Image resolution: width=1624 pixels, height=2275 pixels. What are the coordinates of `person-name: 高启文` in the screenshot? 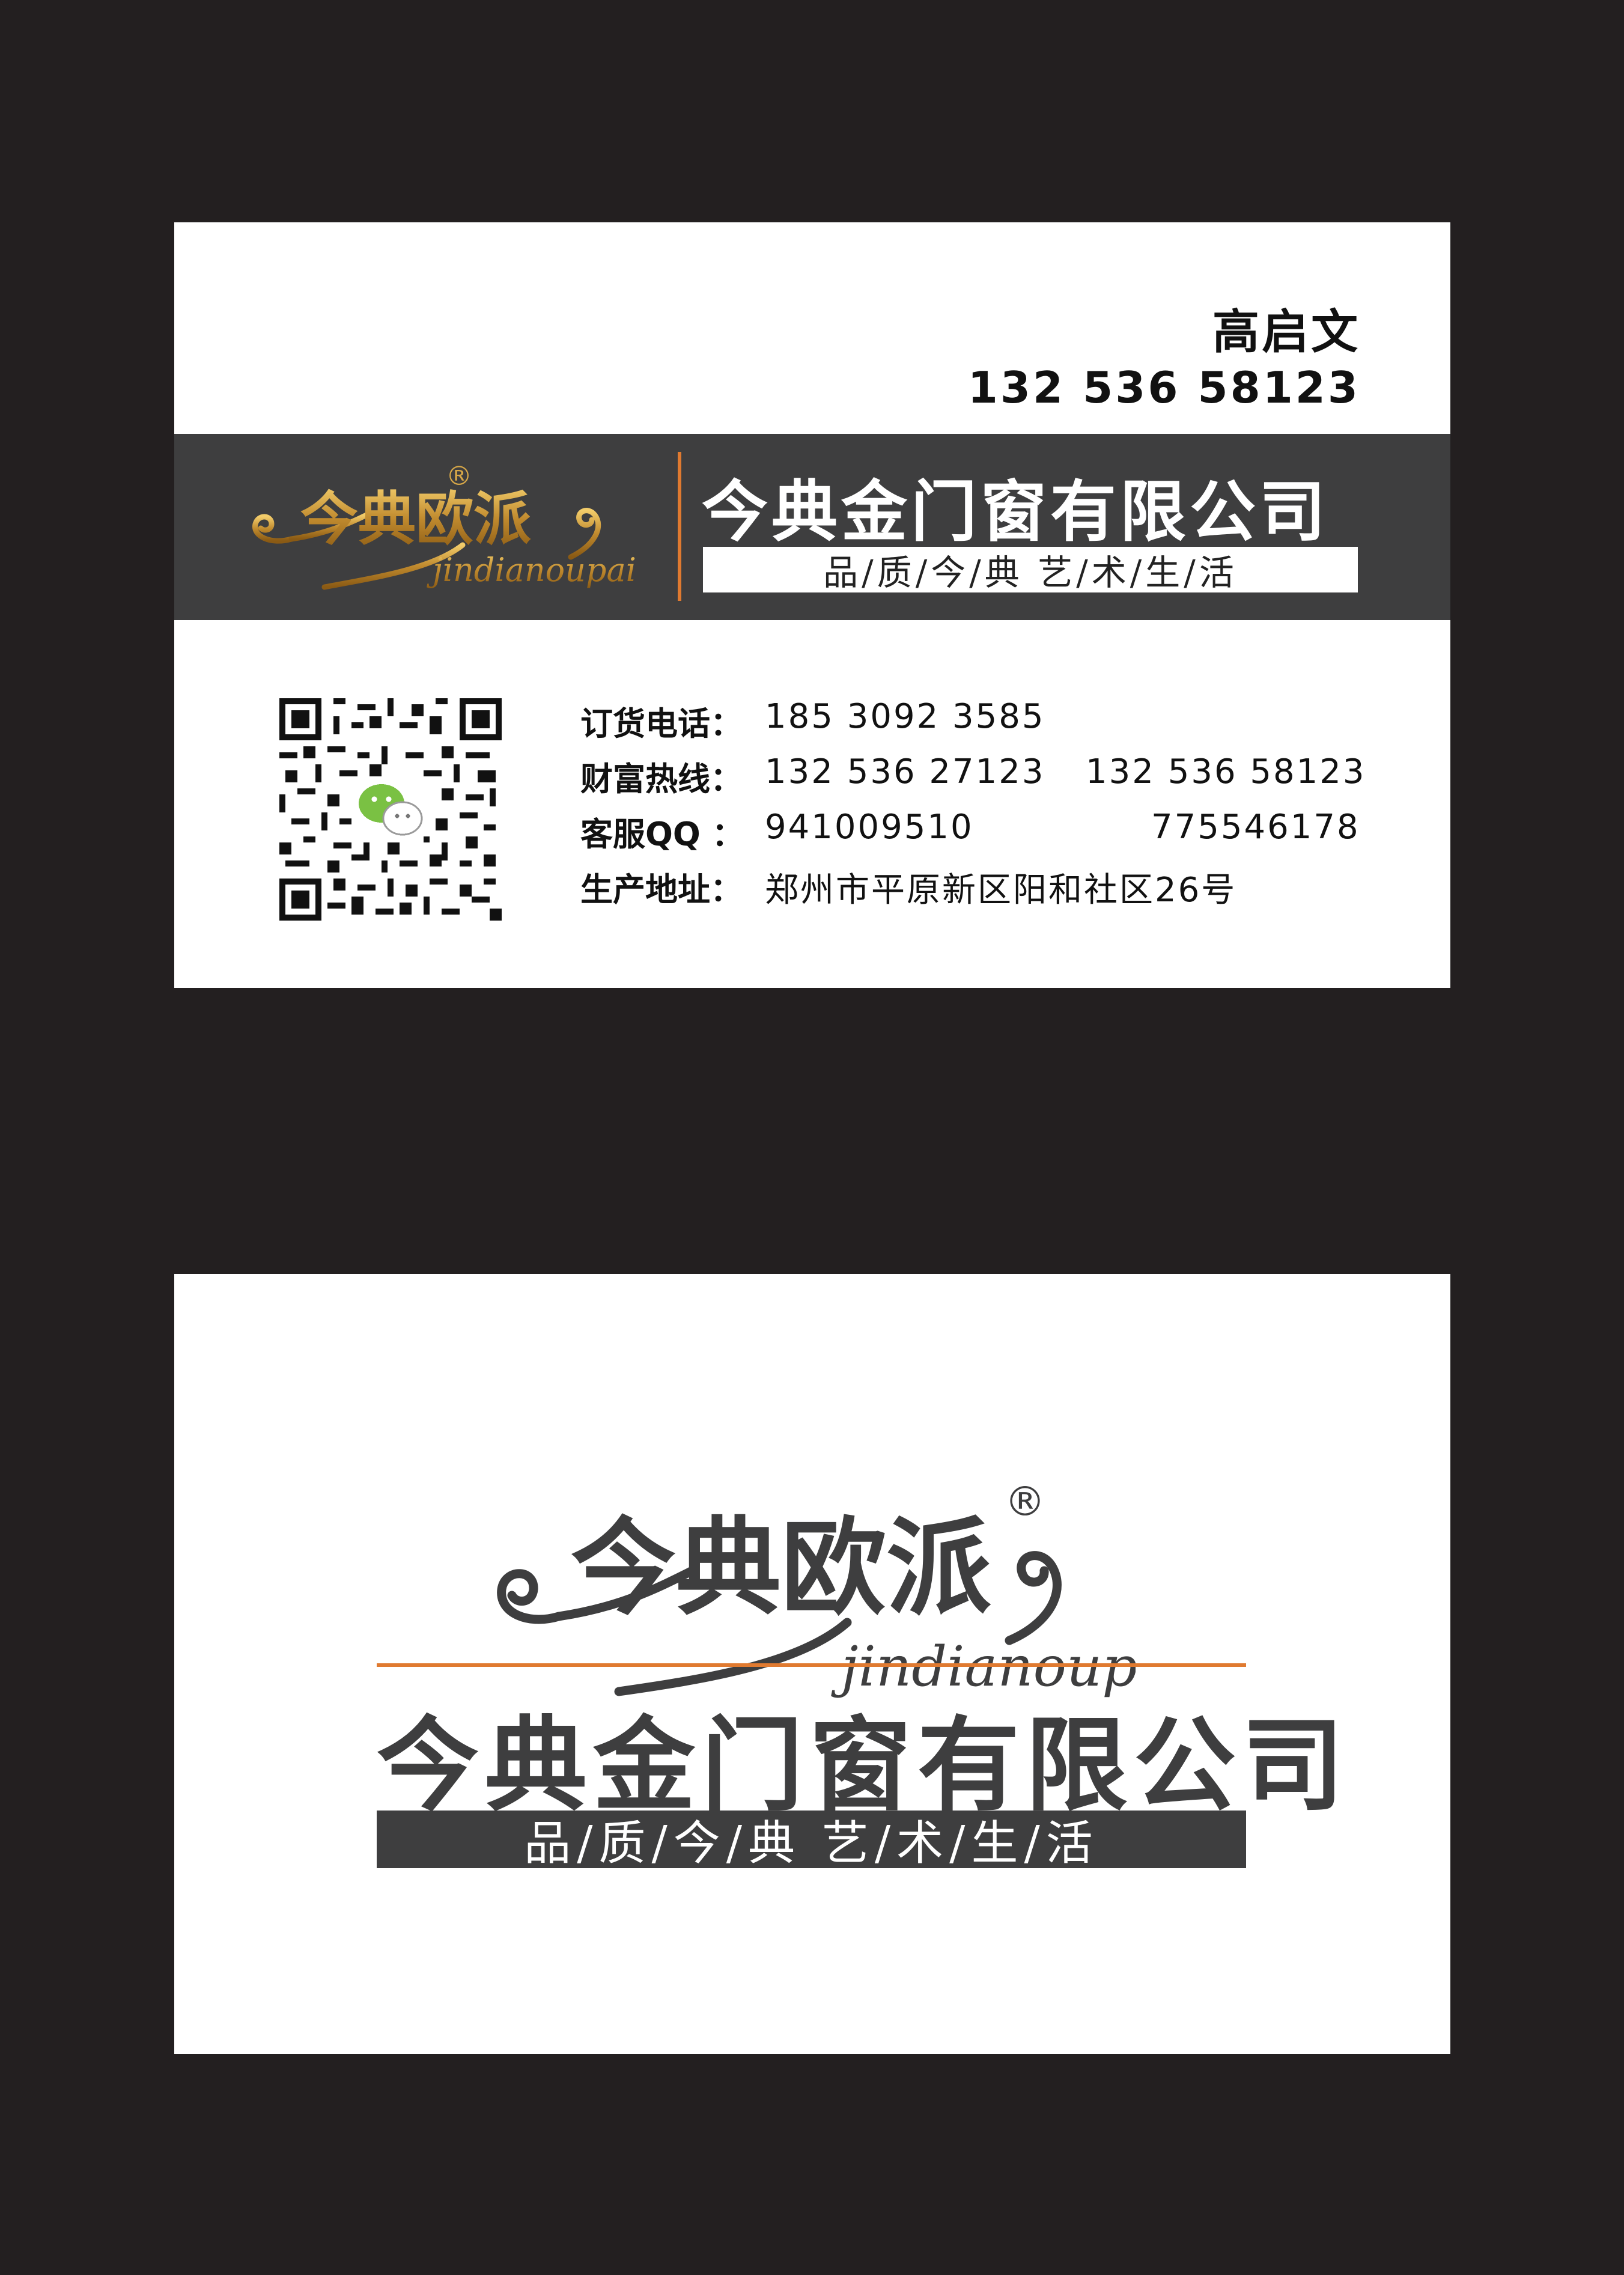 It's located at (1286, 332).